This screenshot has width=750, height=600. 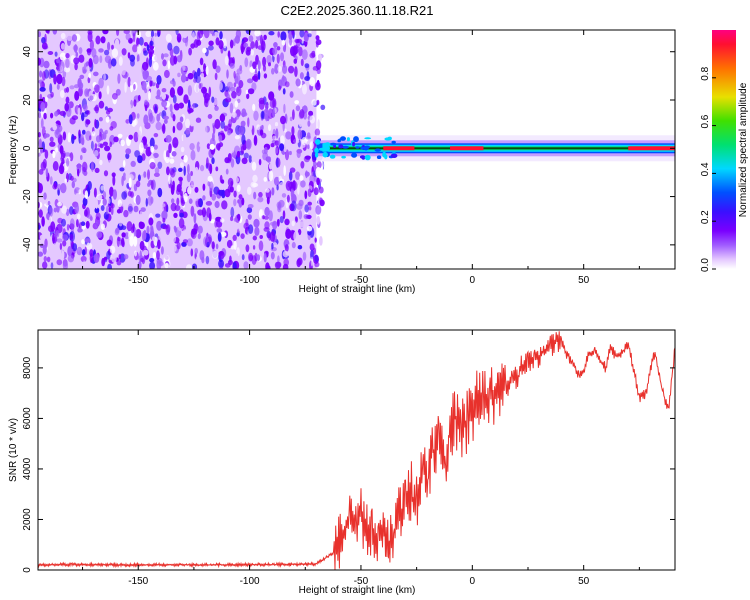 What do you see at coordinates (27, 468) in the screenshot?
I see `snr-y-tick-label: 4000` at bounding box center [27, 468].